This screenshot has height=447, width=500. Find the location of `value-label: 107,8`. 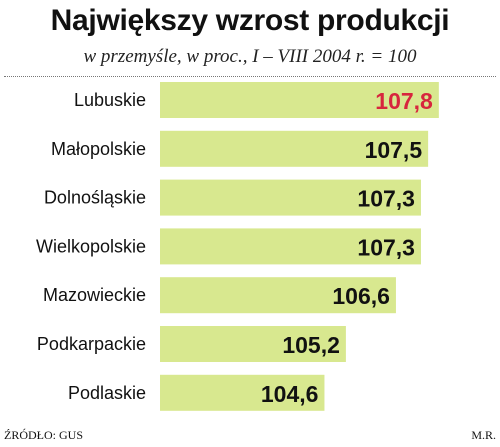

value-label: 107,8 is located at coordinates (404, 101).